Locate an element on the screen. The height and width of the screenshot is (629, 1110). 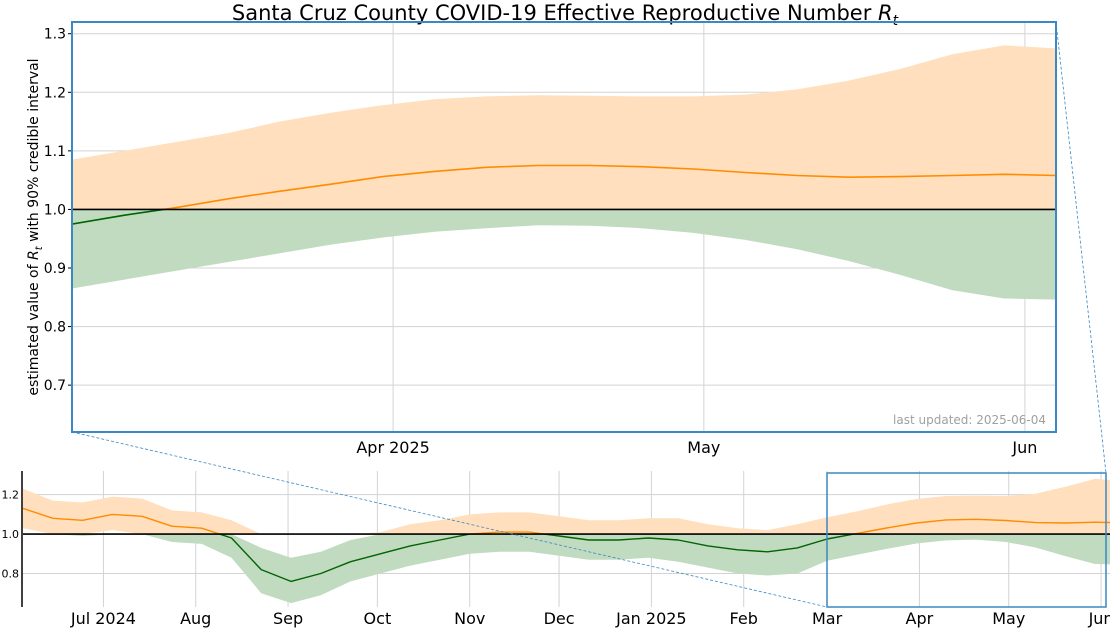
zoom-connector-right is located at coordinates (1081, 247).